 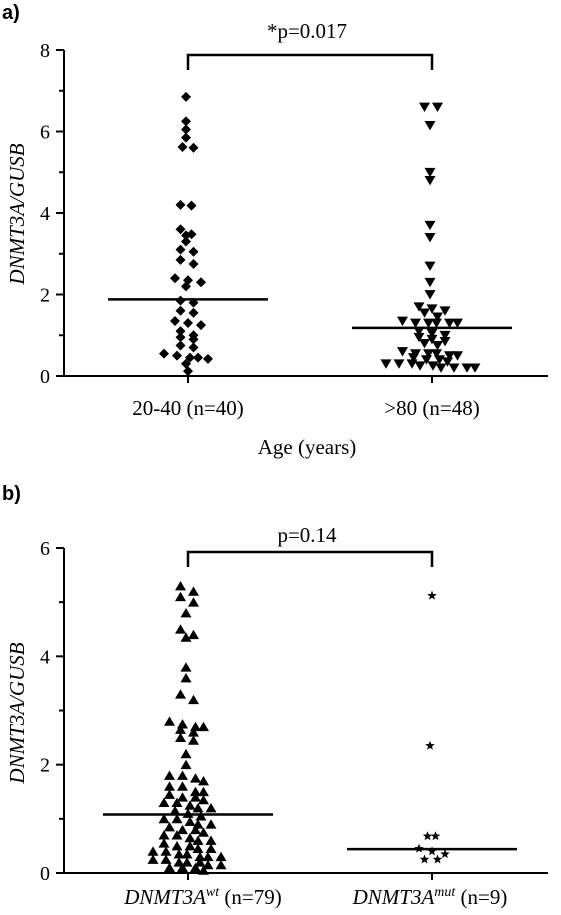 I want to click on panel-b-category-label-wt: DNMT3Awt (n=79), so click(x=202, y=897).